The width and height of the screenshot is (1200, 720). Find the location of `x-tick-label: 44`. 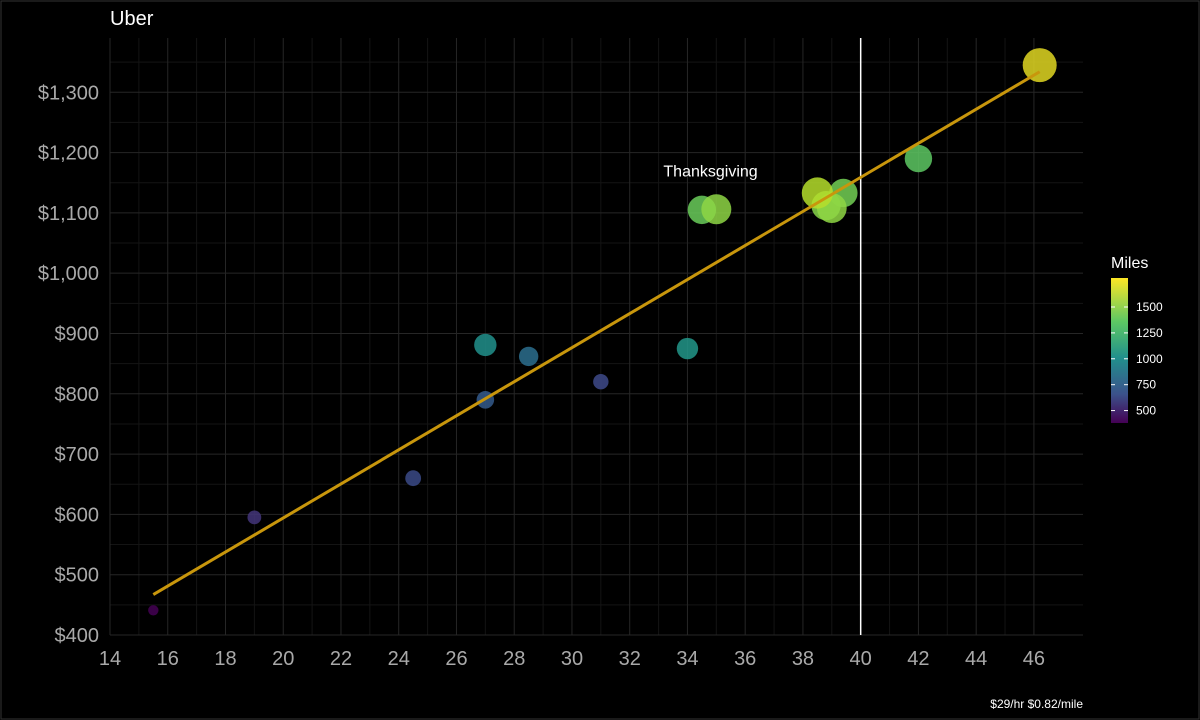

x-tick-label: 44 is located at coordinates (976, 659).